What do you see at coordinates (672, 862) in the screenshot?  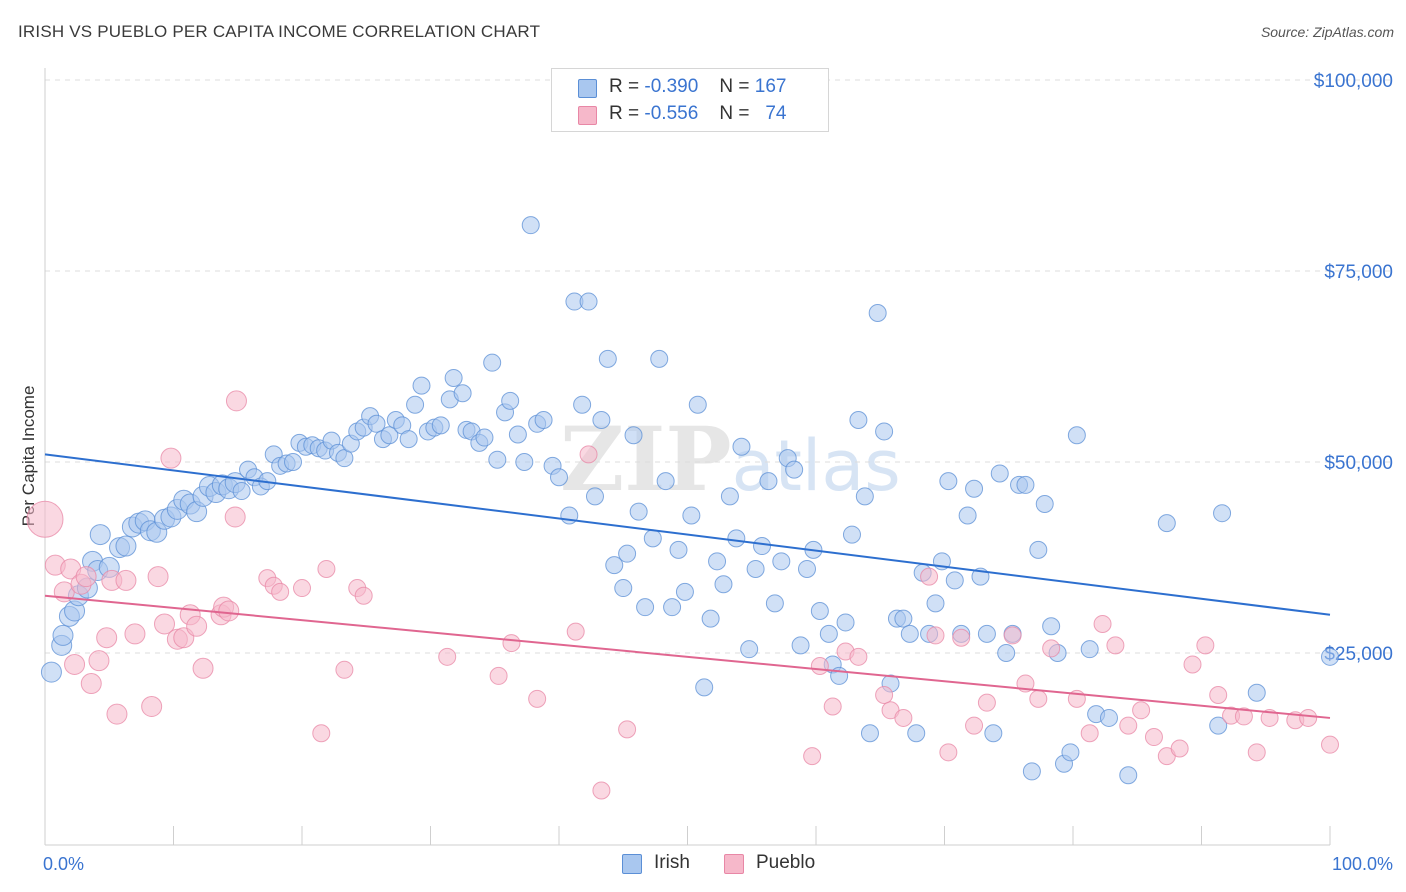 I see `bottom-irish-label: Irish` at bounding box center [672, 862].